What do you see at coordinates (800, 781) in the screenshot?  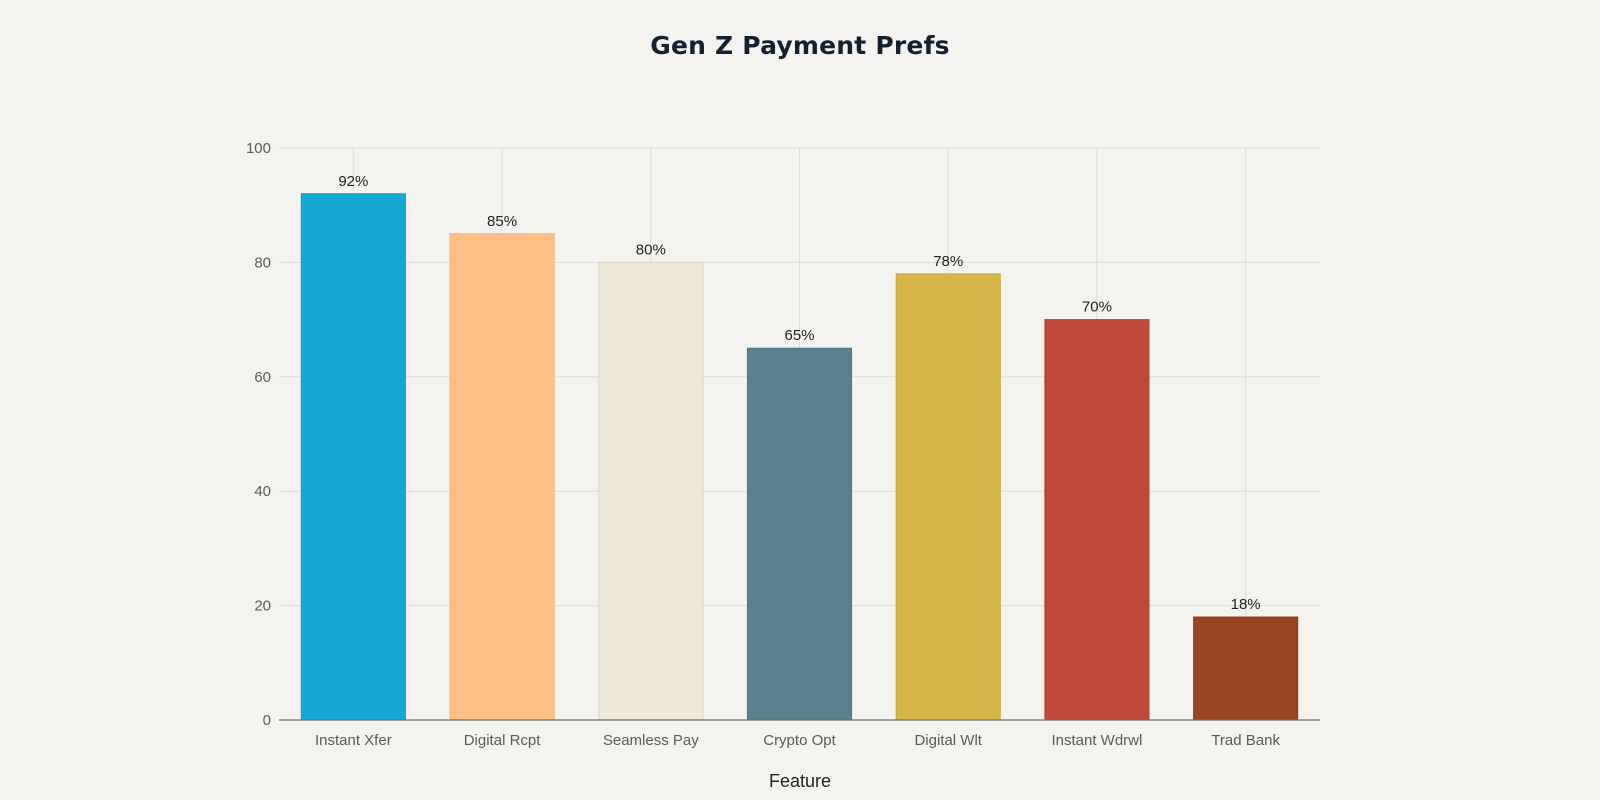 I see `x-axis-title: Feature` at bounding box center [800, 781].